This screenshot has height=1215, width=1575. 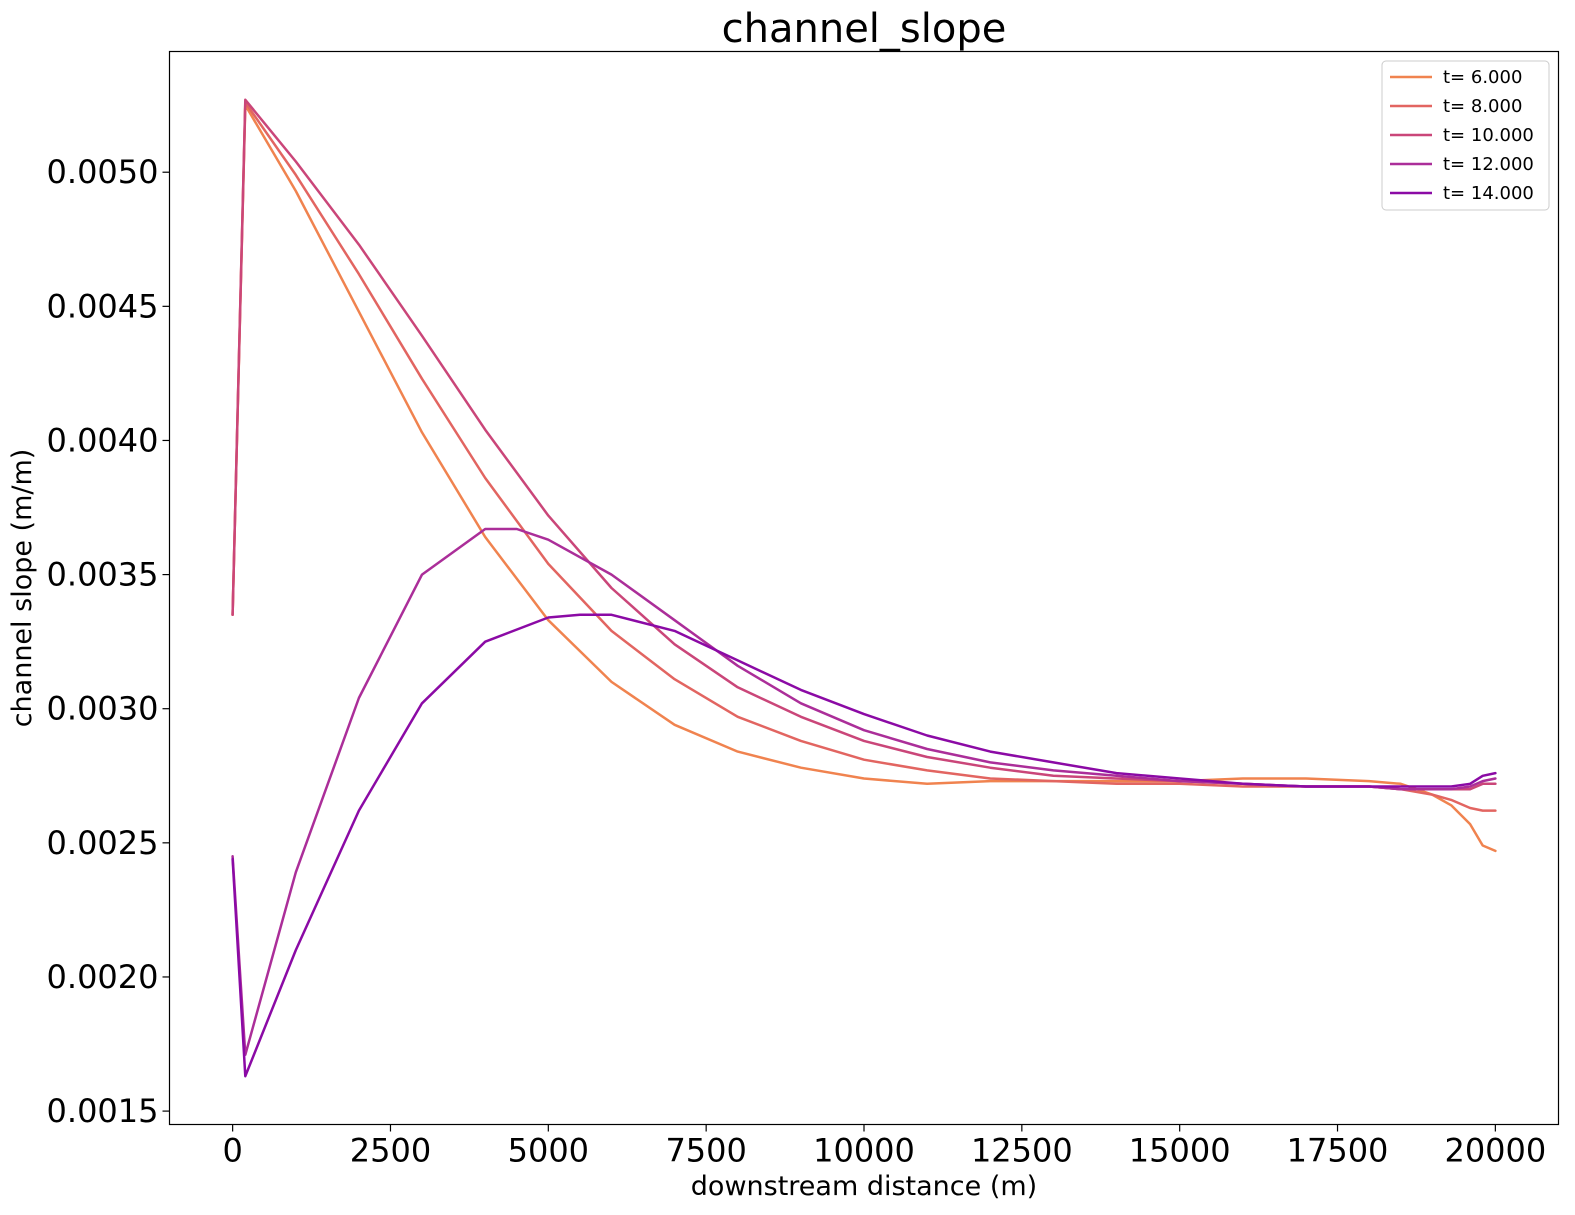 I want to click on x-tick-label: 12500, so click(x=1022, y=1151).